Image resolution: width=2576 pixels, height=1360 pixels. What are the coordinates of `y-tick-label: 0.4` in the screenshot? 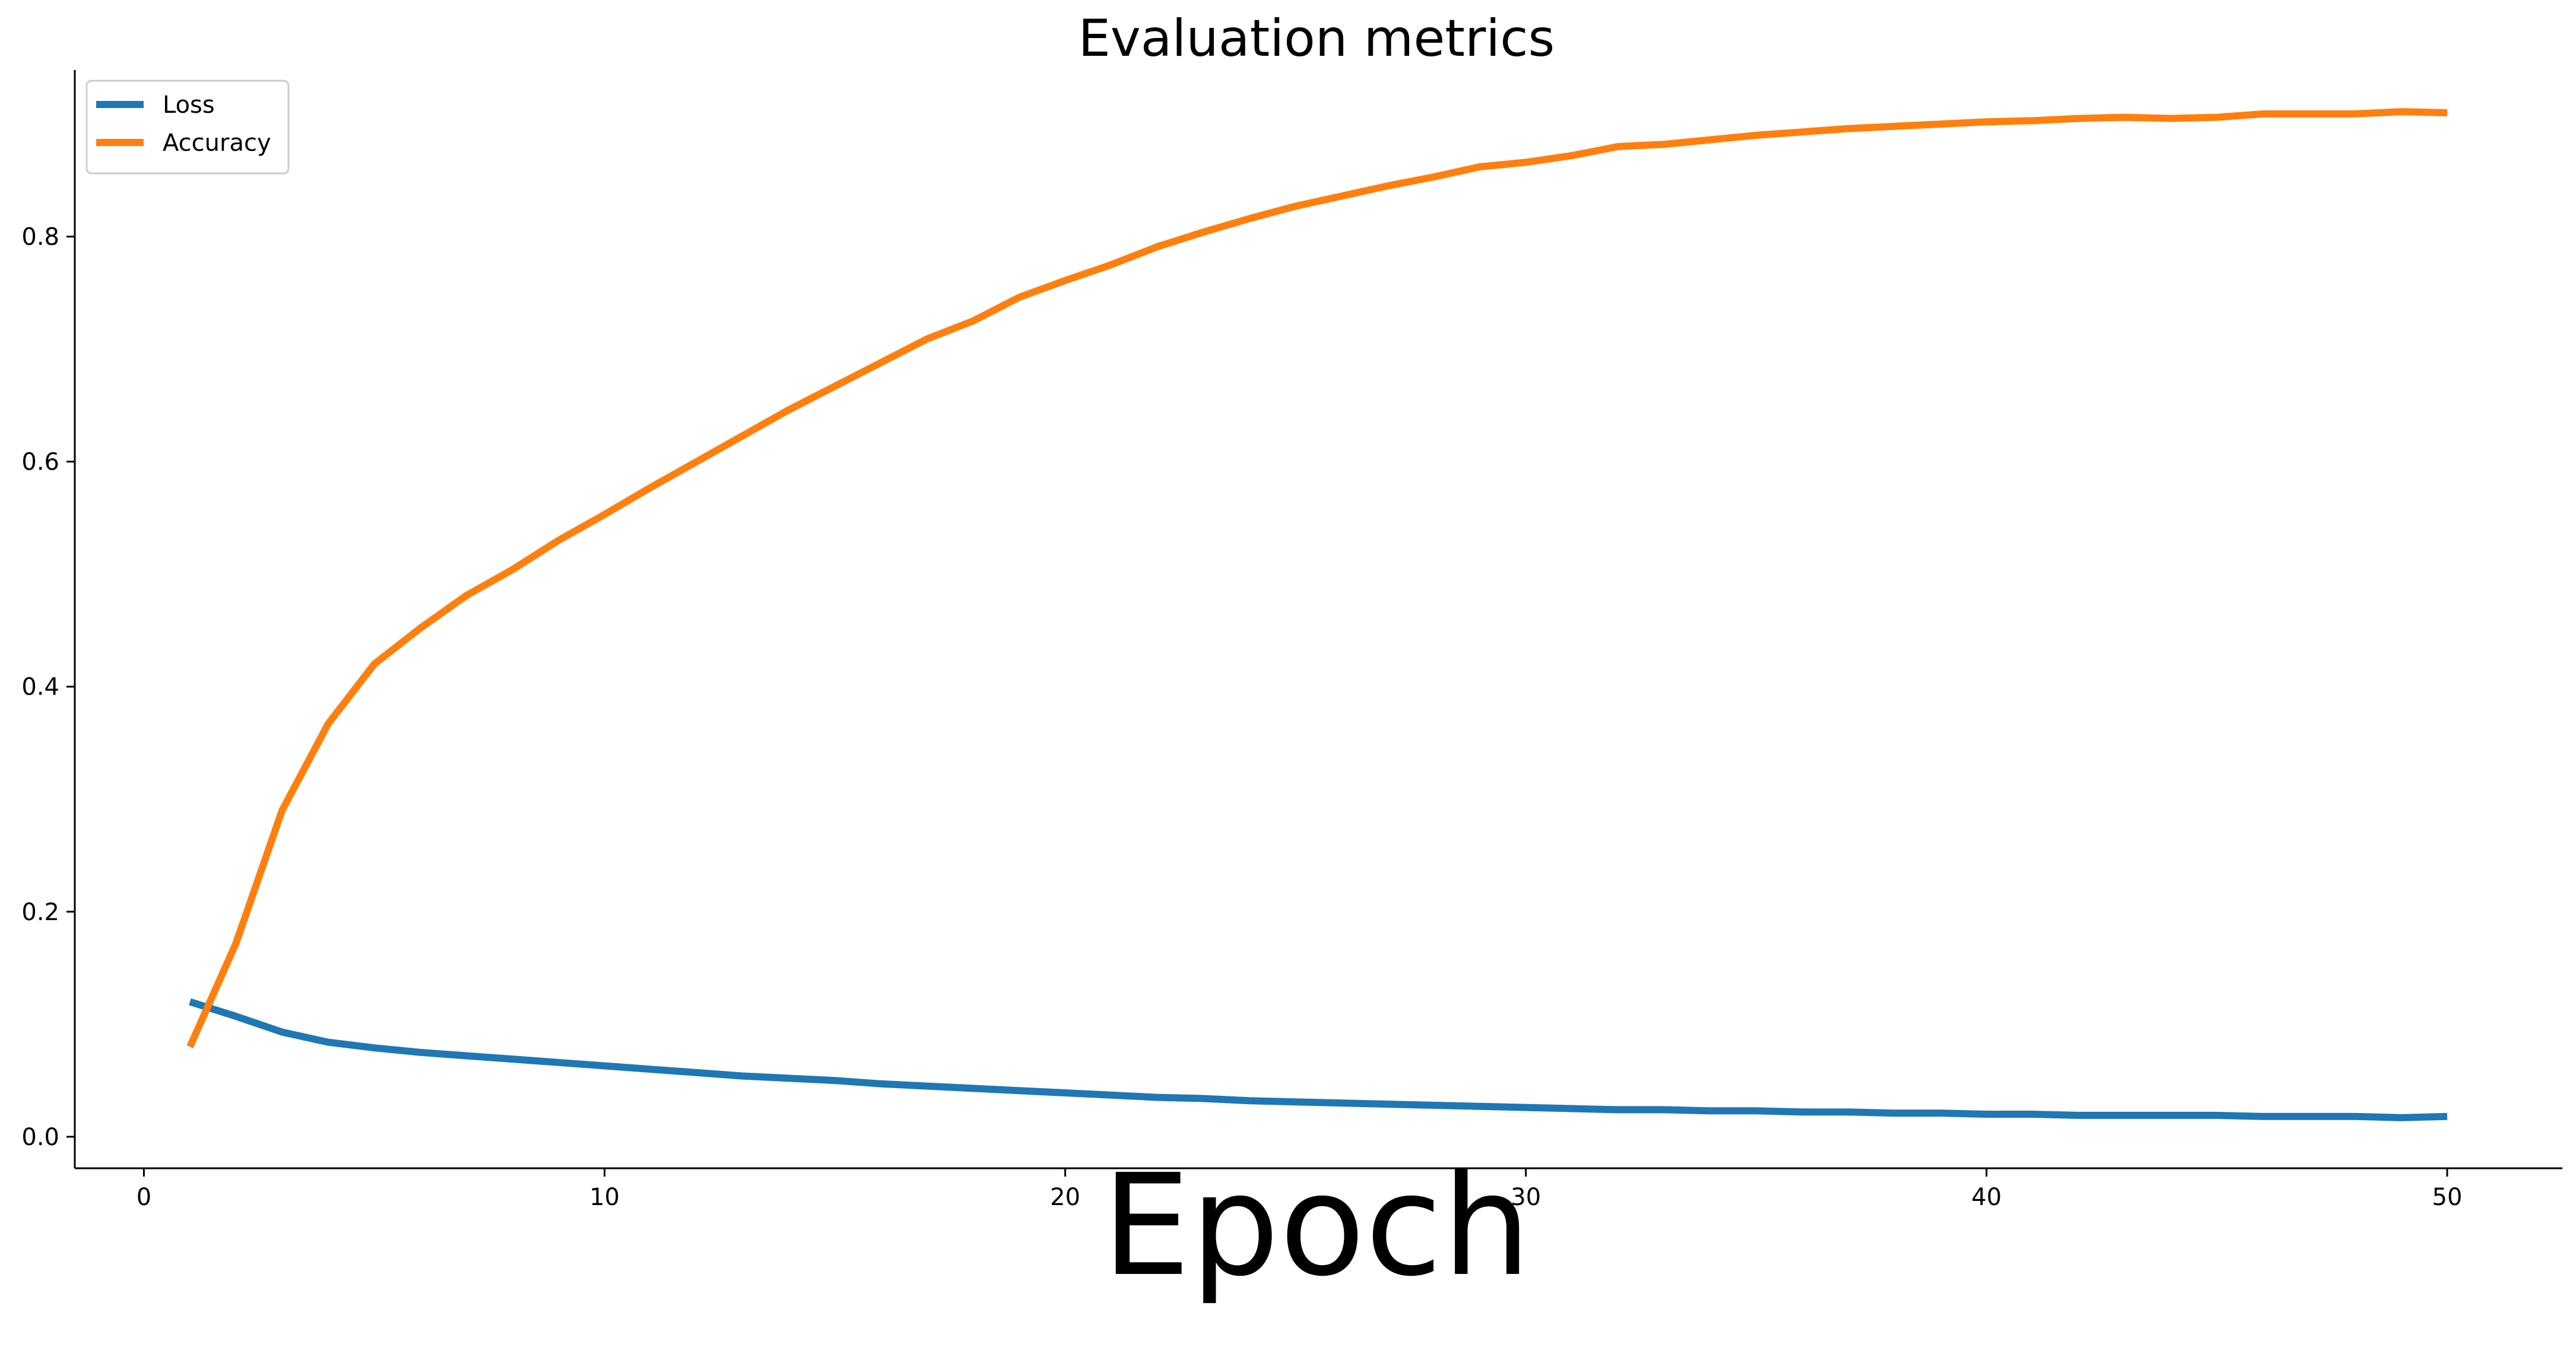 It's located at (40, 687).